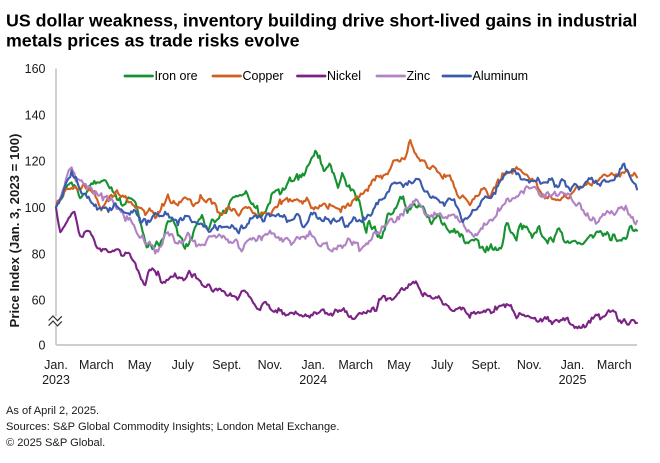 The image size is (660, 463). Describe the element at coordinates (39, 254) in the screenshot. I see `svg-text: 80` at that location.